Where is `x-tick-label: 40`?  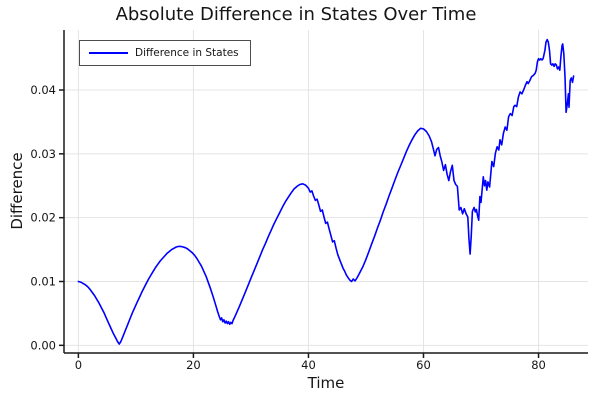
x-tick-label: 40 is located at coordinates (308, 365).